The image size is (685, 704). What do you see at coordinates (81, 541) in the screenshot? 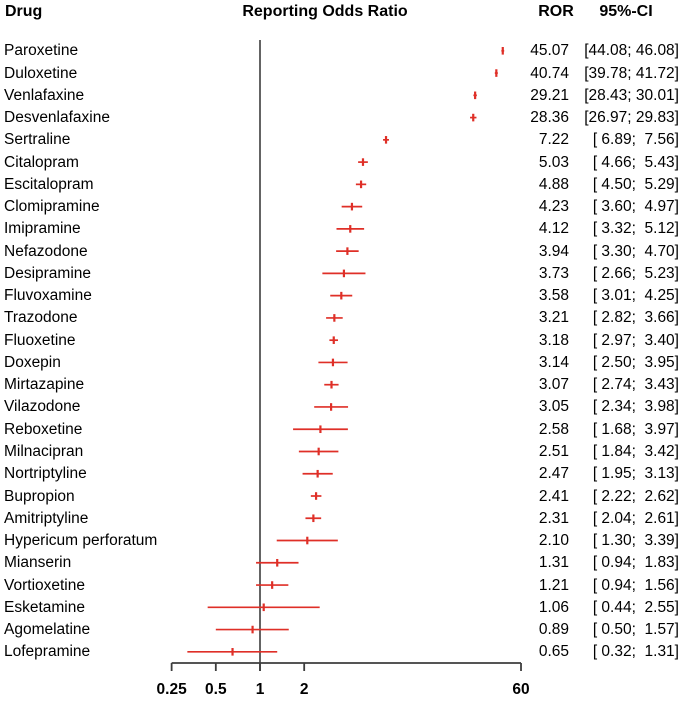
I see `drug-label: Hypericum perforatum` at bounding box center [81, 541].